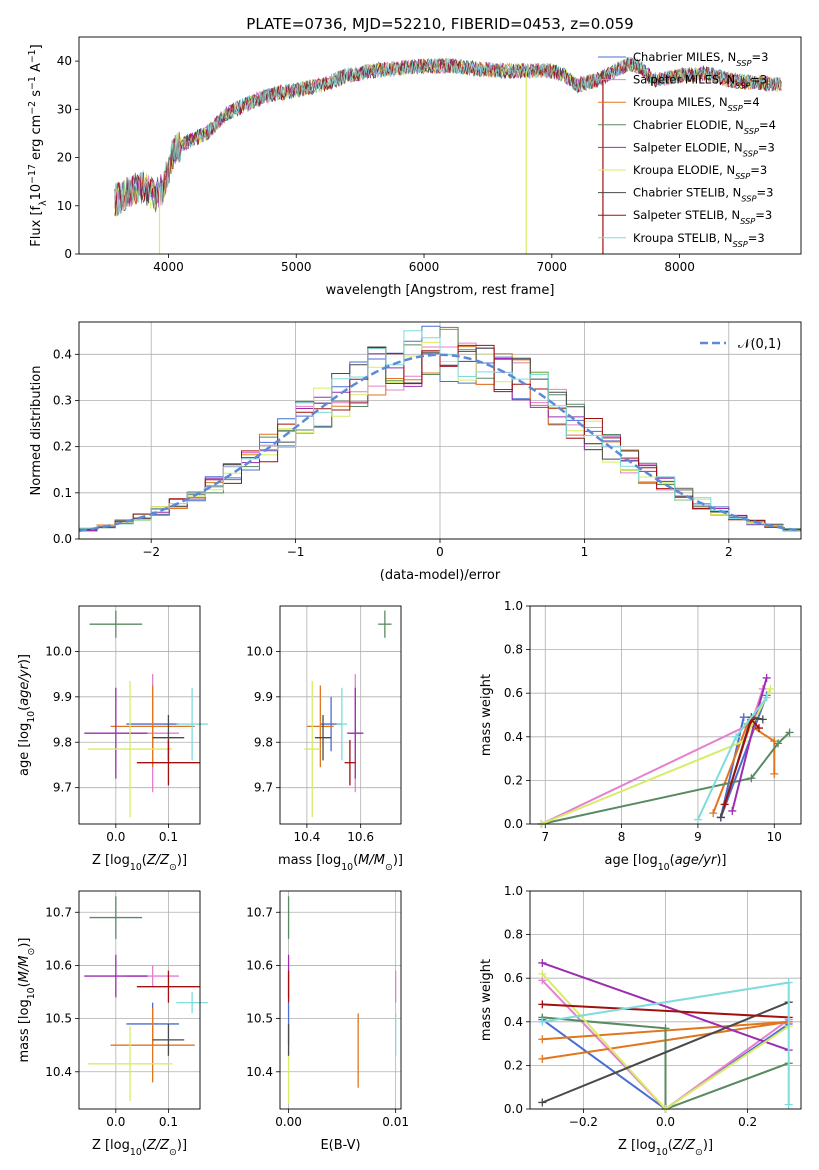 This screenshot has width=819, height=1170. What do you see at coordinates (440, 290) in the screenshot?
I see `x-axis-label: wavelength [Angstrom, rest frame]` at bounding box center [440, 290].